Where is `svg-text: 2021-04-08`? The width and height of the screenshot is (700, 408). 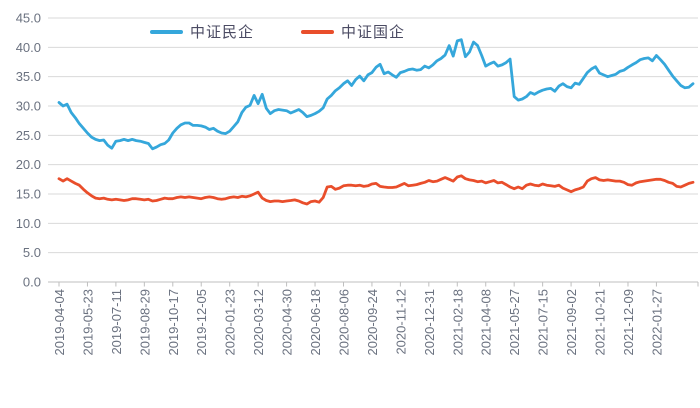
svg-text: 2021-04-08 is located at coordinates (486, 322).